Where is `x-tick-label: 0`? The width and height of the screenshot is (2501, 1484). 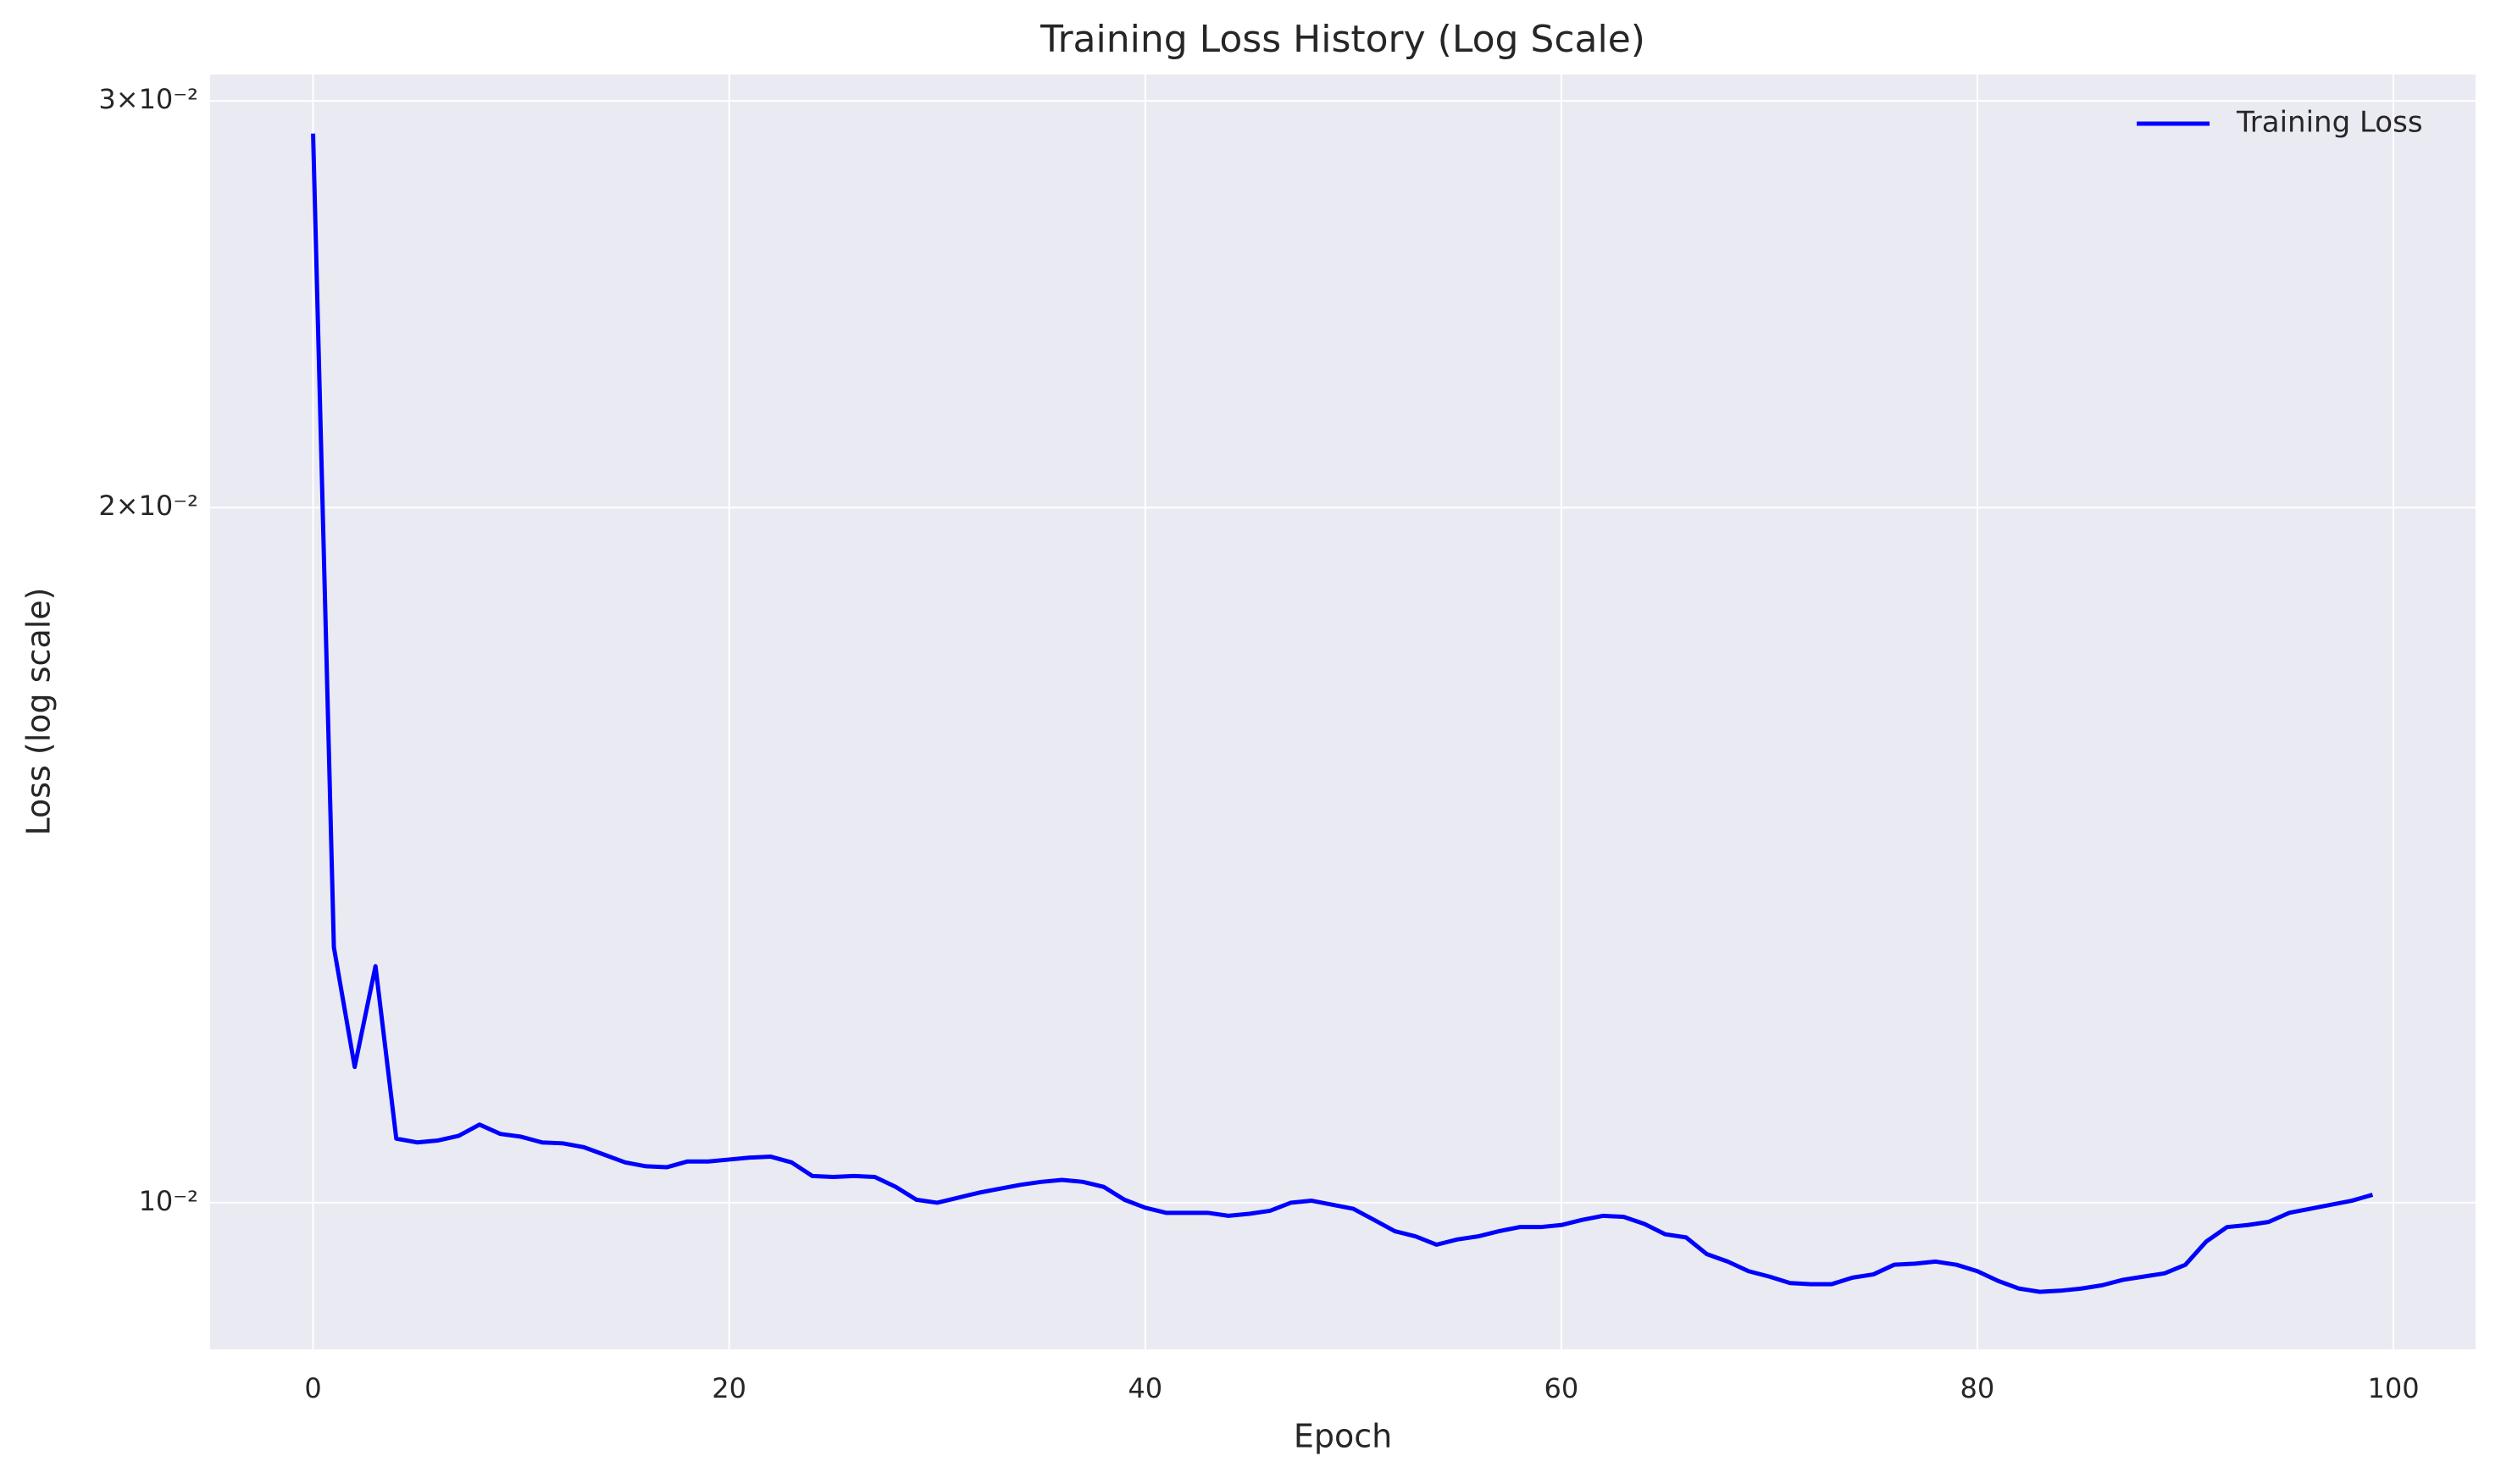 x-tick-label: 0 is located at coordinates (312, 1388).